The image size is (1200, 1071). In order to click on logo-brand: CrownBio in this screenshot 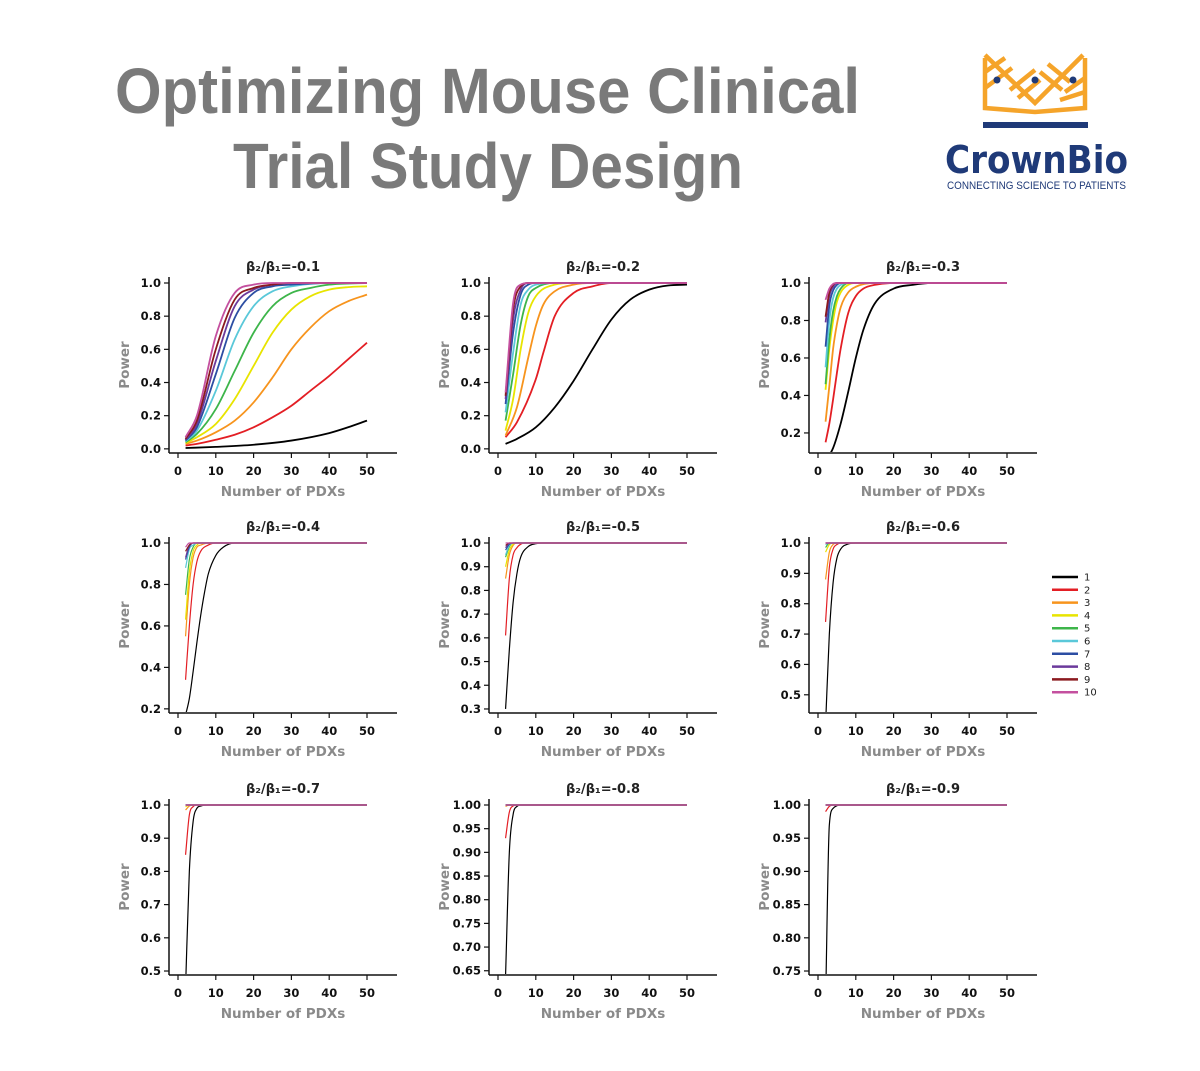, I will do `click(1036, 160)`.